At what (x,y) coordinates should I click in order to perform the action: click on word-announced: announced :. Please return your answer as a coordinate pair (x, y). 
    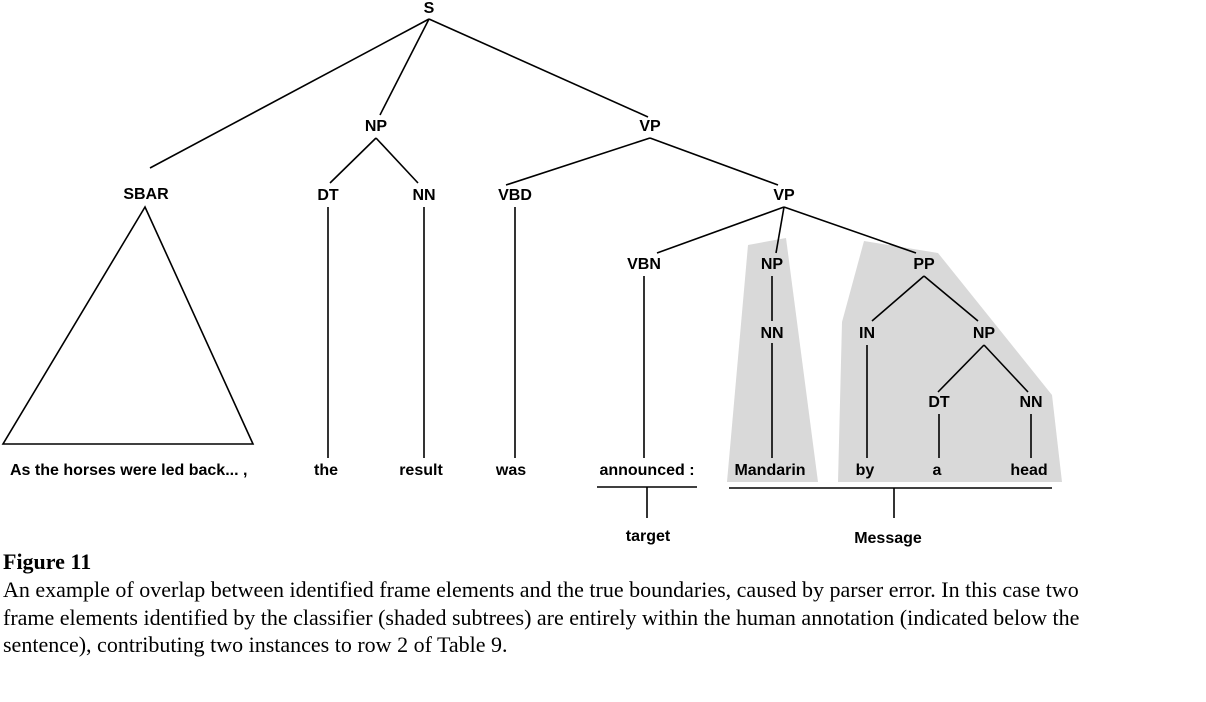
    Looking at the image, I should click on (646, 470).